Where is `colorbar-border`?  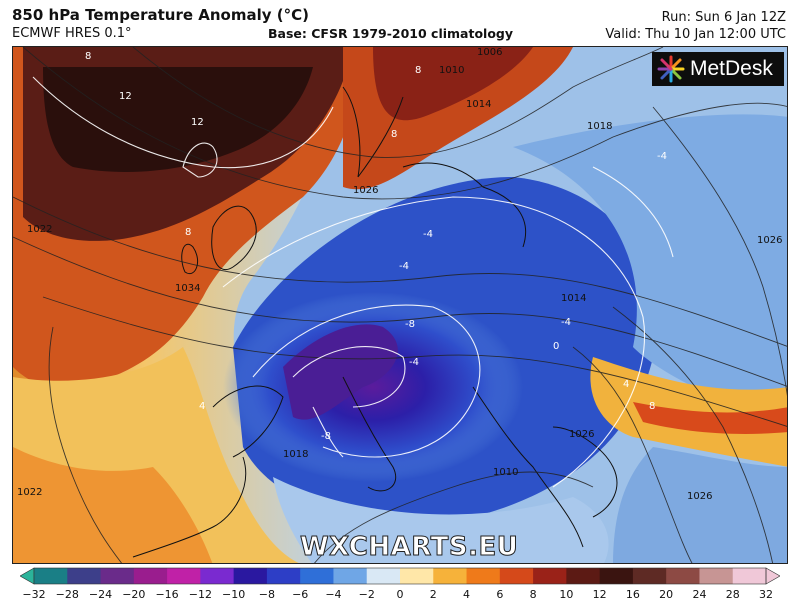
colorbar-border is located at coordinates (400, 576).